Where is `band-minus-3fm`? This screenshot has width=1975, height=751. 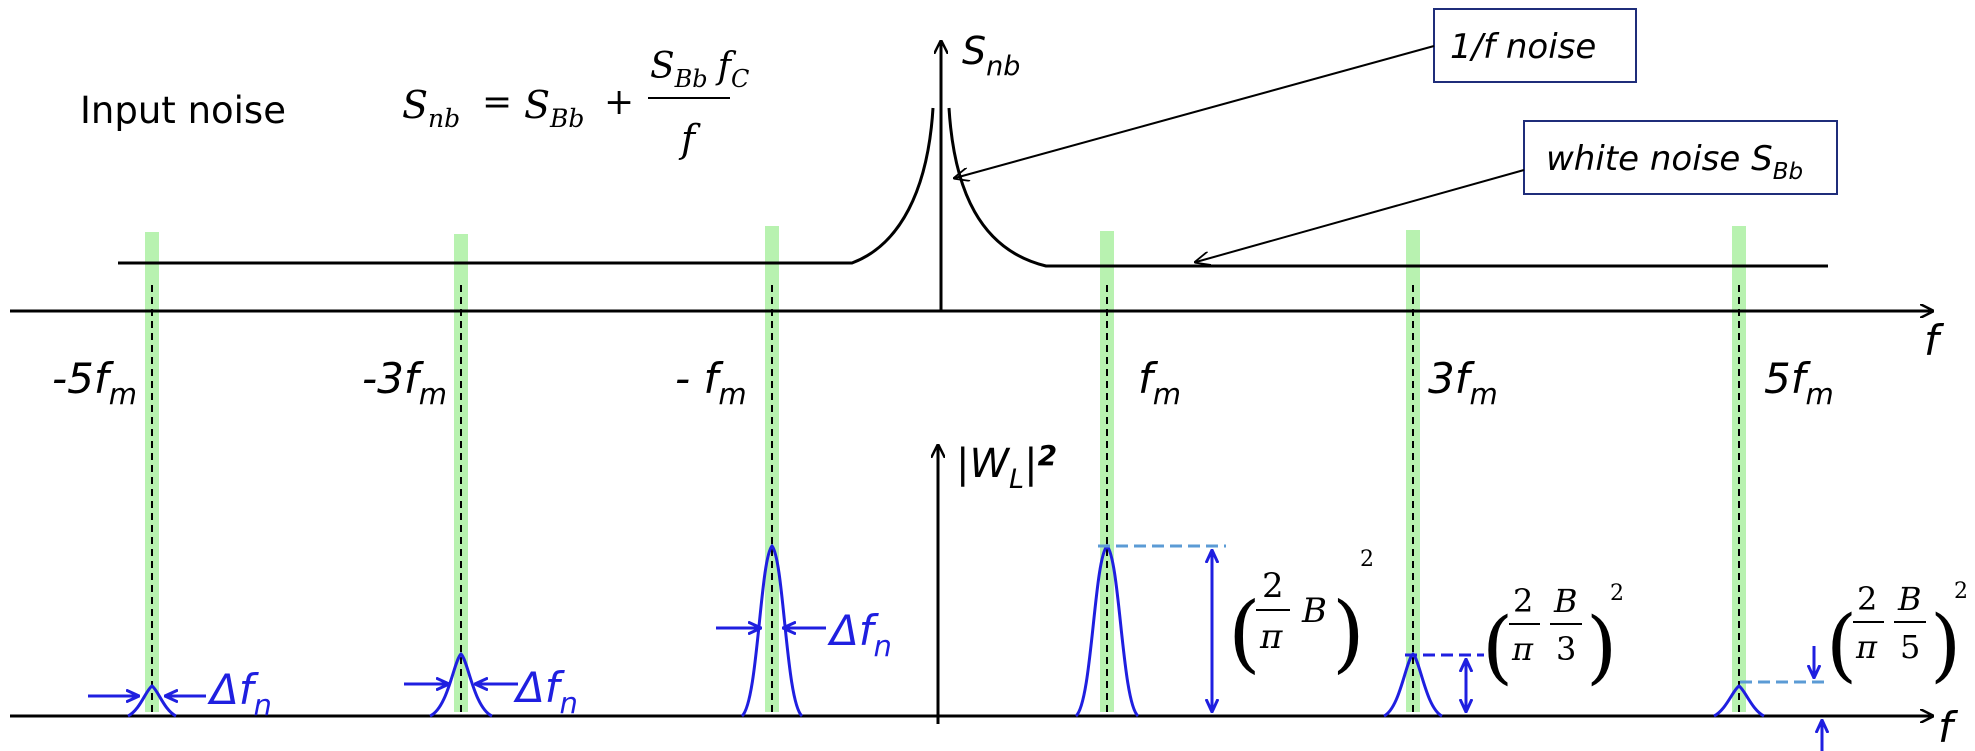 band-minus-3fm is located at coordinates (461, 473).